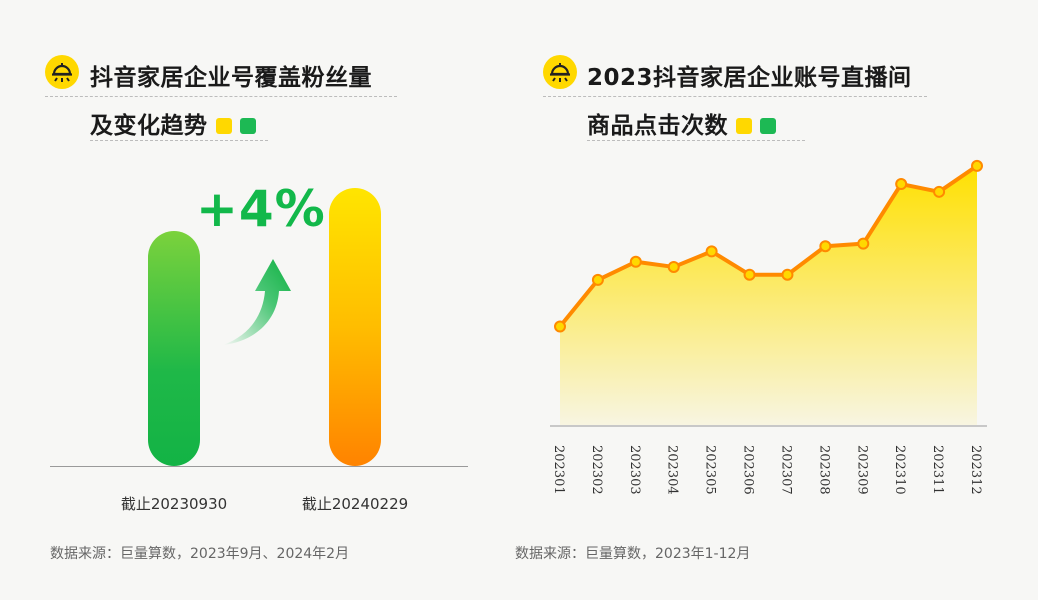  What do you see at coordinates (672, 470) in the screenshot?
I see `x-tick-label-202304: 202304` at bounding box center [672, 470].